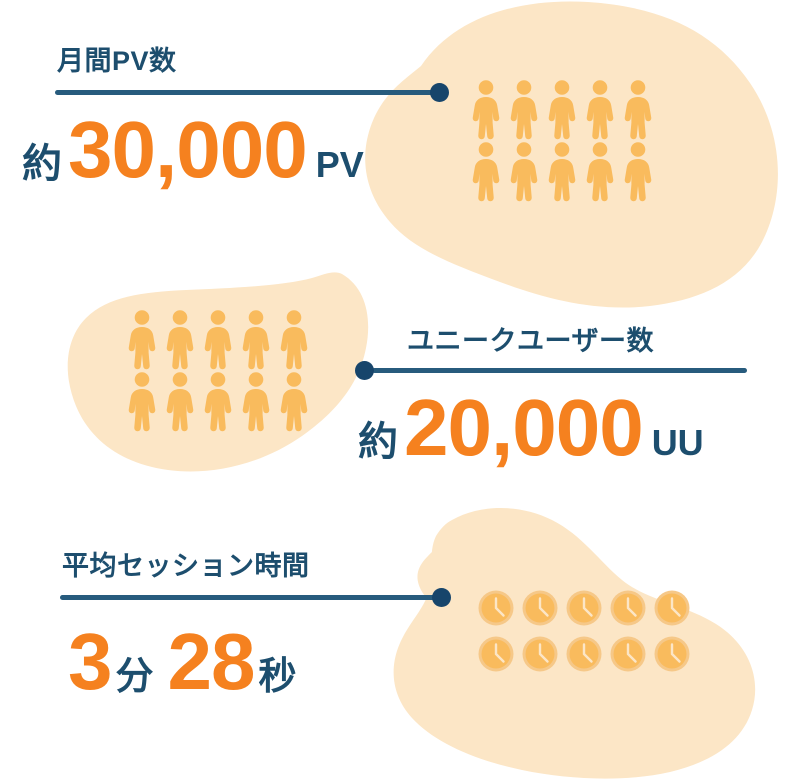  I want to click on stat-value-monthly-pv: 約 30,000 PV, so click(193, 150).